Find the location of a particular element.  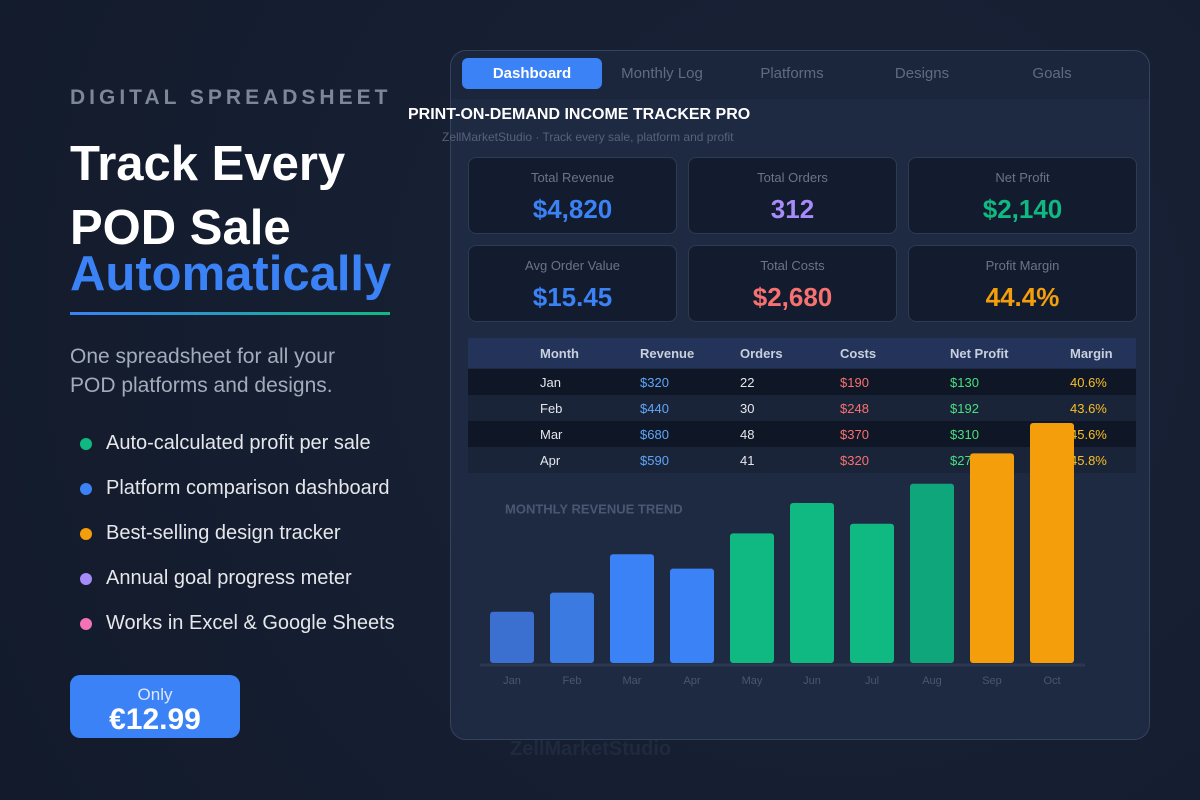

column-header: Month is located at coordinates (559, 353).